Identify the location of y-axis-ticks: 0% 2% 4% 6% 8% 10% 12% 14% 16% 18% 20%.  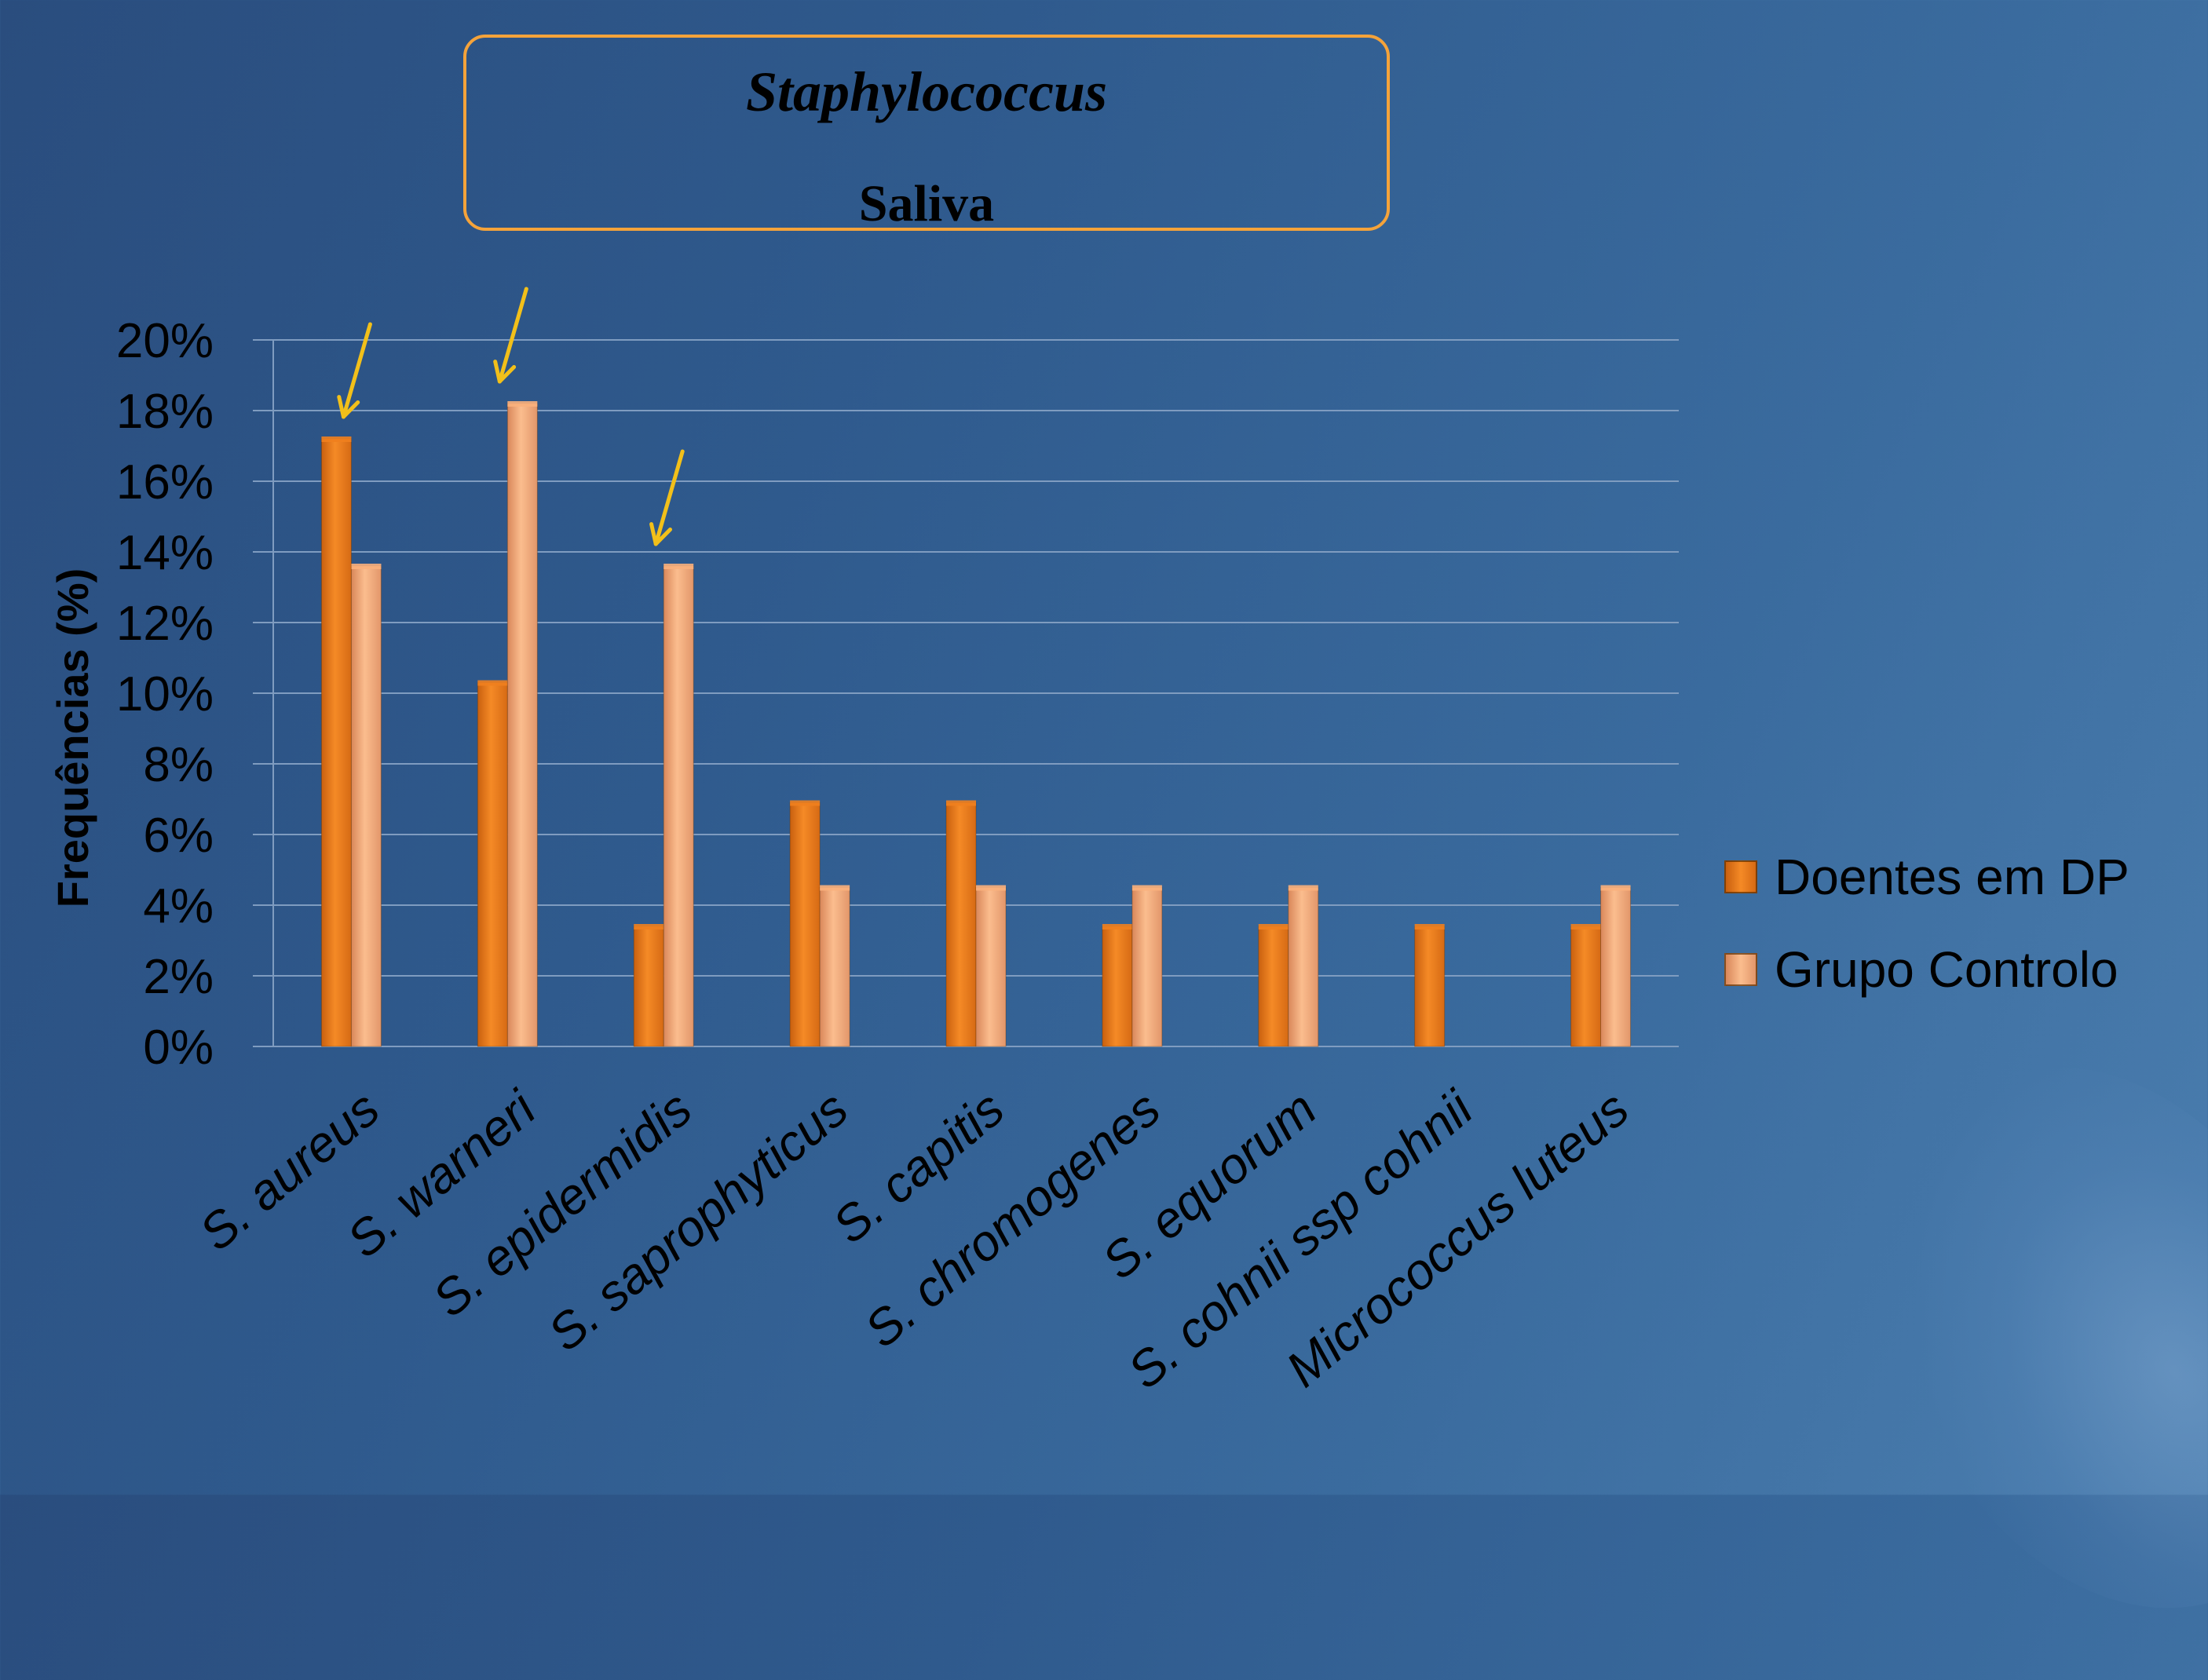
(165, 694).